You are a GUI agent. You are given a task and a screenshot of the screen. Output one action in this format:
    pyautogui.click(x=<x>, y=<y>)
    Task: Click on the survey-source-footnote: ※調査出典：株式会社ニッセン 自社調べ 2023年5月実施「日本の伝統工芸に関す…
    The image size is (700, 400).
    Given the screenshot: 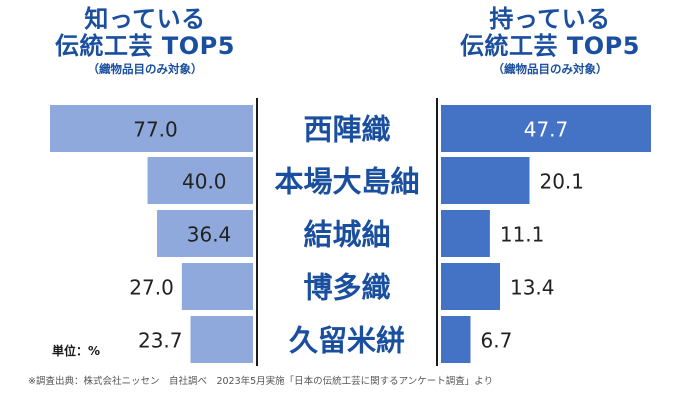 What is the action you would take?
    pyautogui.click(x=261, y=381)
    